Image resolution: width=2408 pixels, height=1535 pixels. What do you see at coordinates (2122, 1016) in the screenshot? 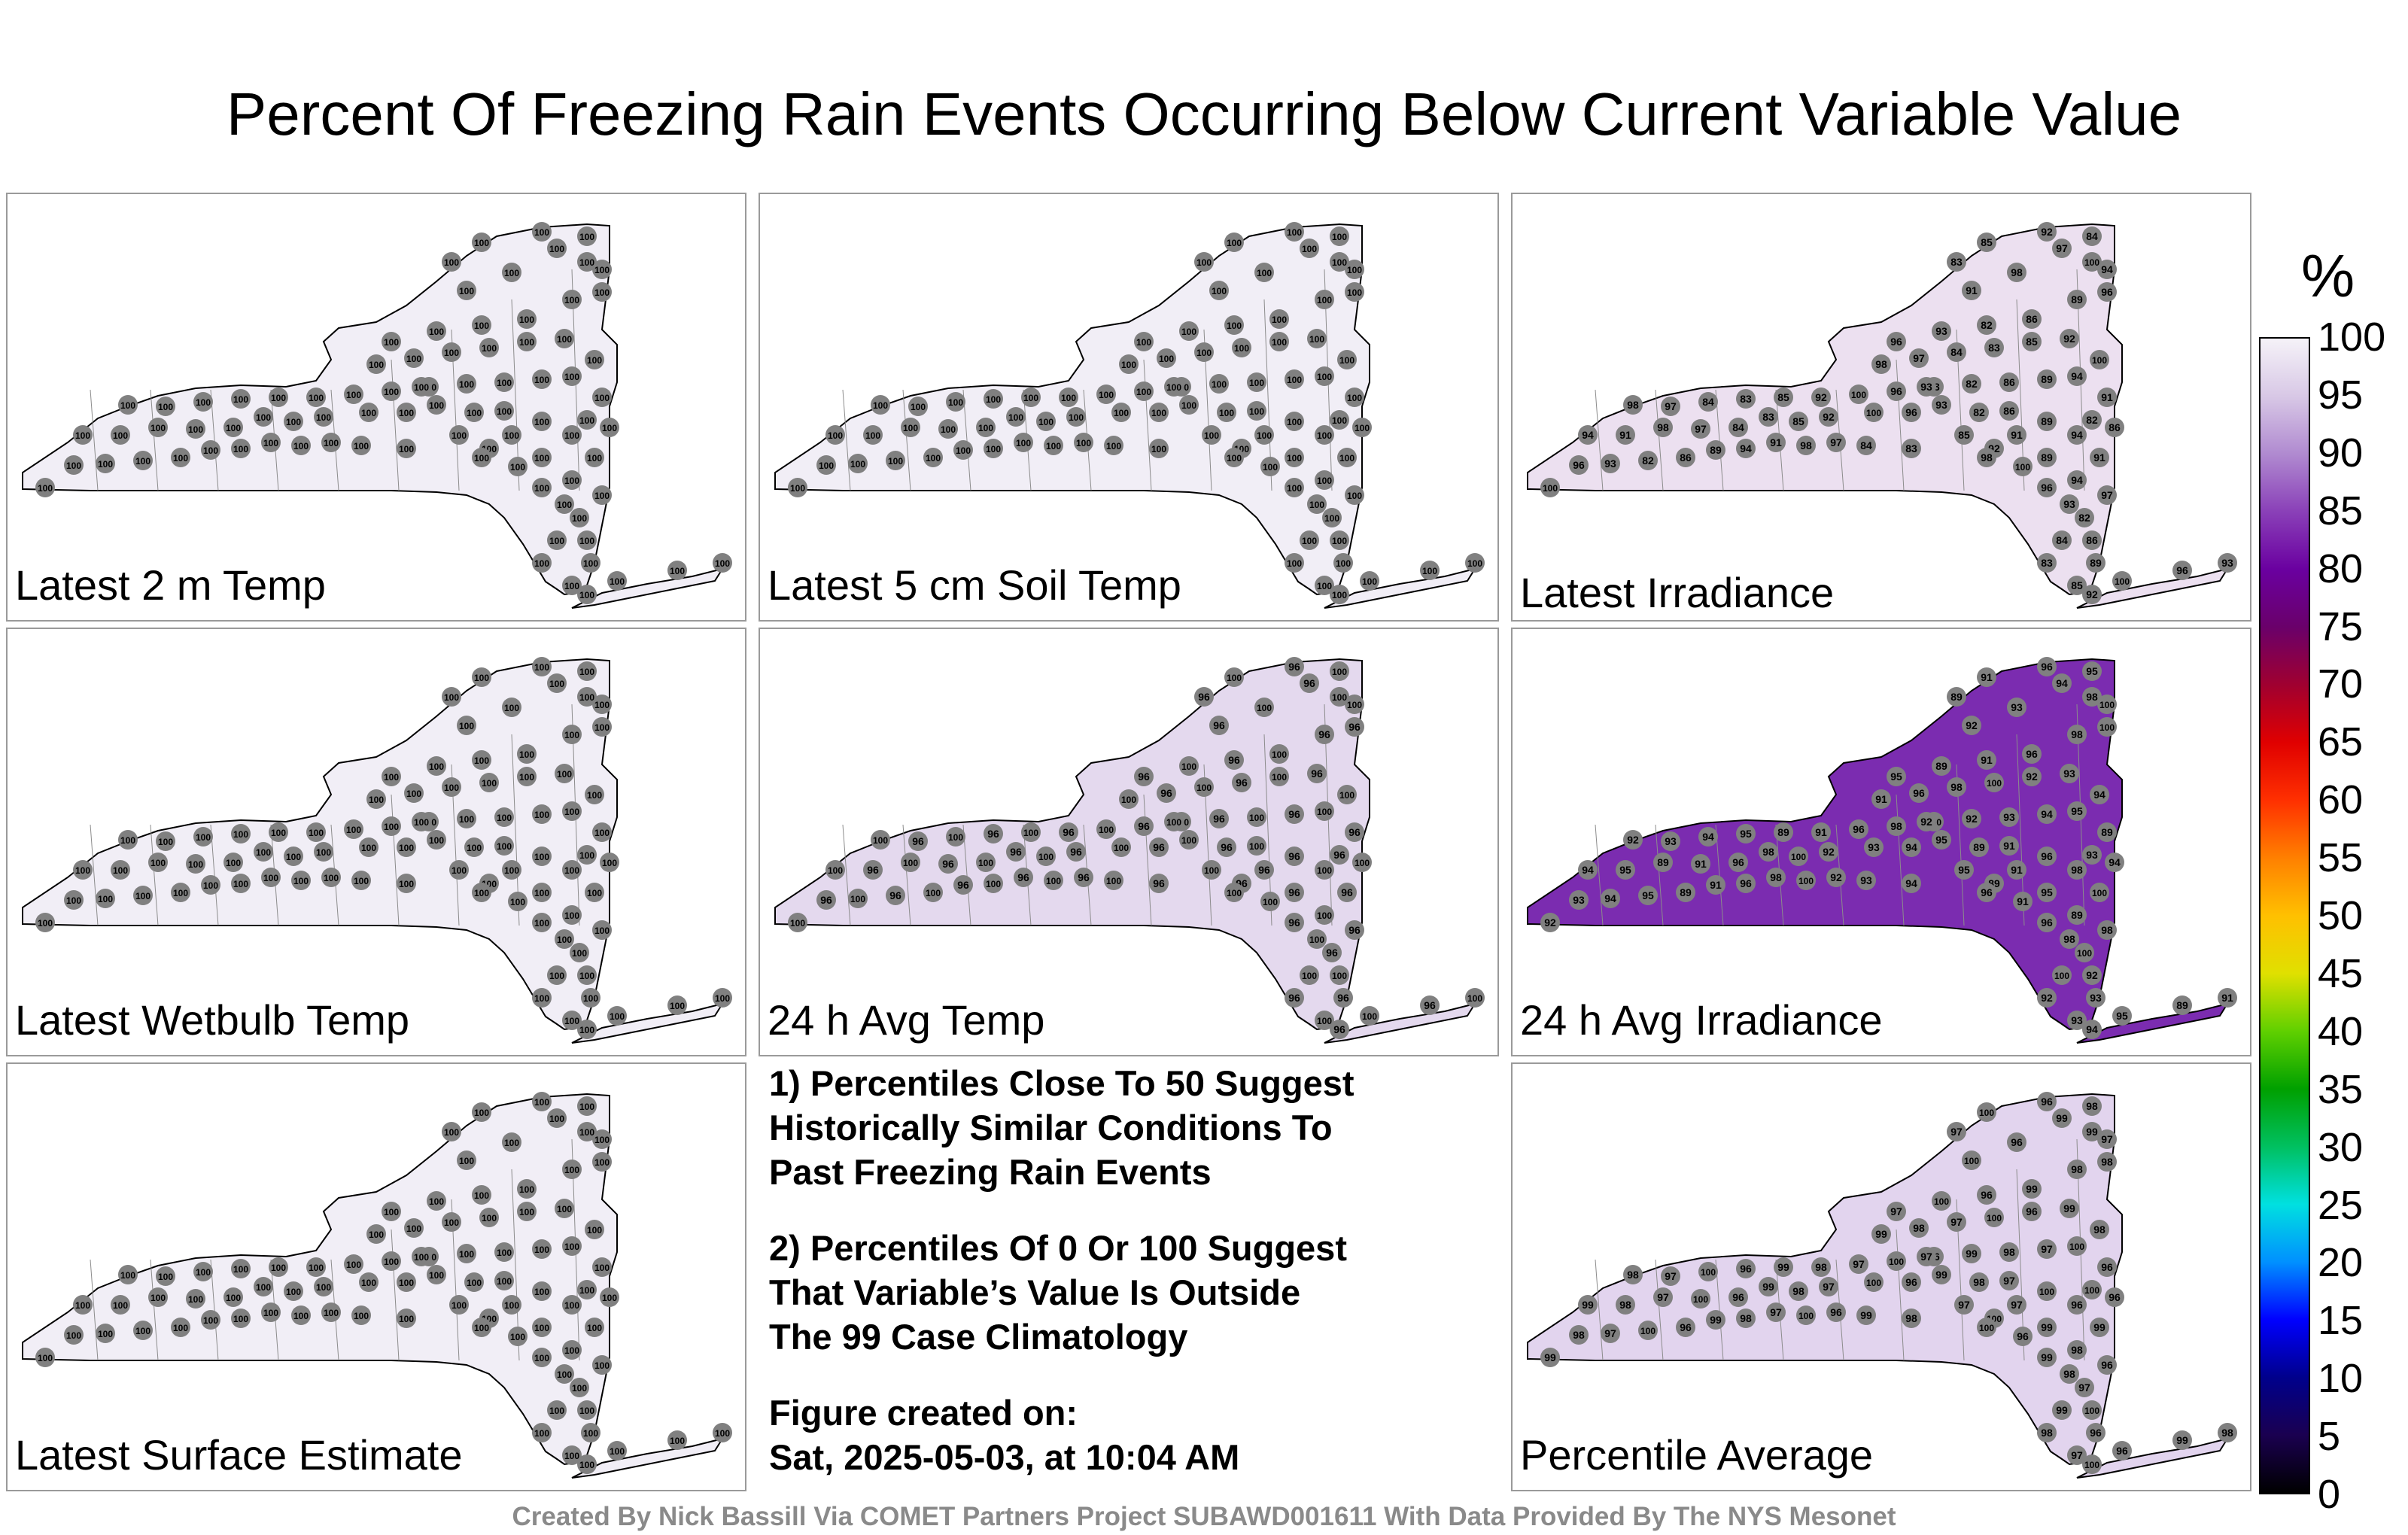
I see `station-value: 95` at bounding box center [2122, 1016].